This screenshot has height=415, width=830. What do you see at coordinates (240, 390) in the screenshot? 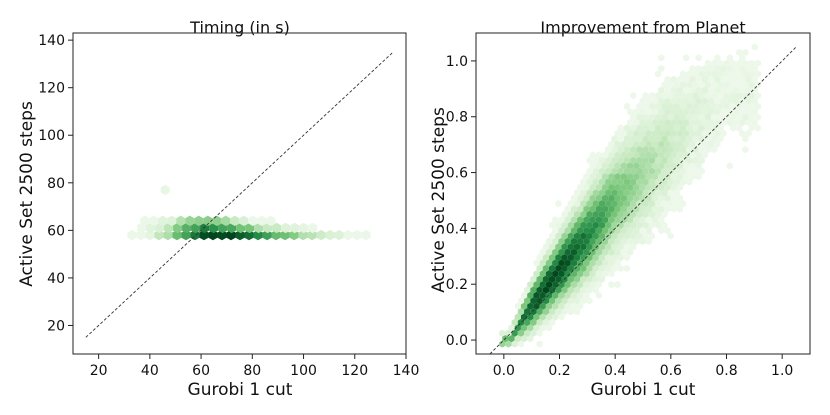
I see `timing-x-label: Gurobi 1 cut` at bounding box center [240, 390].